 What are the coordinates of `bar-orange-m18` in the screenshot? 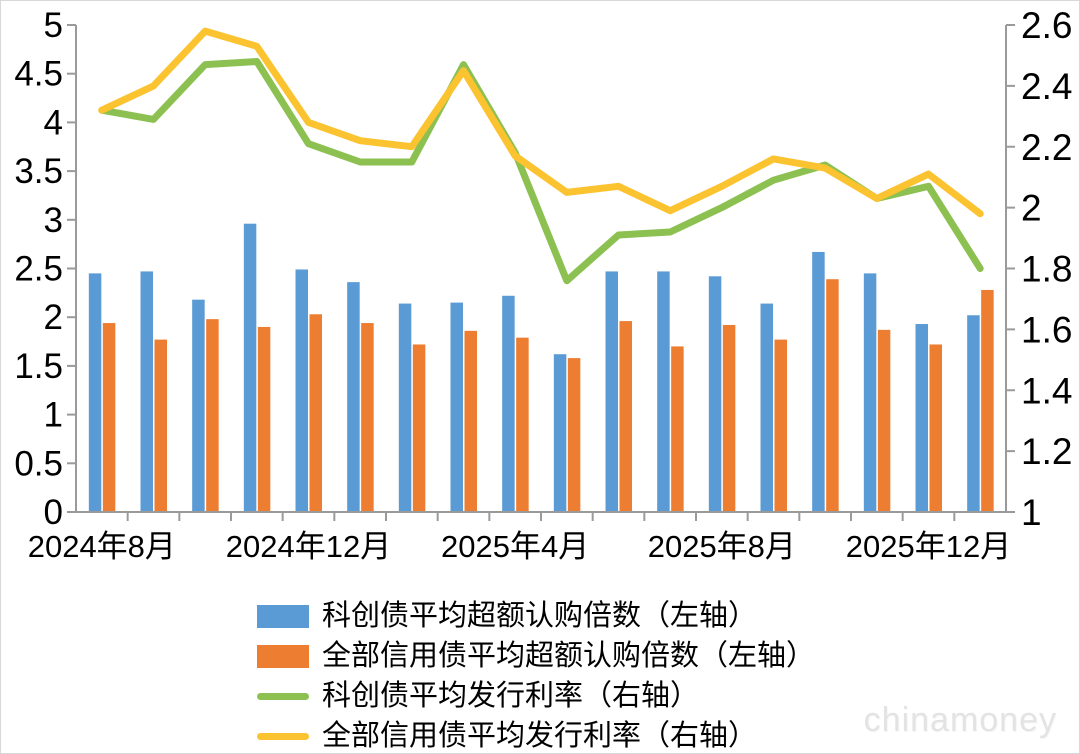 It's located at (987, 400).